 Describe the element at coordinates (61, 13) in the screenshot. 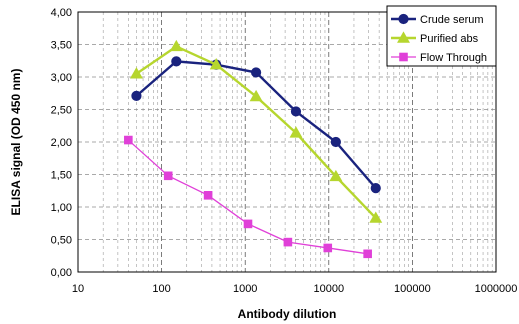

I see `y-tick-label: 4,00` at that location.